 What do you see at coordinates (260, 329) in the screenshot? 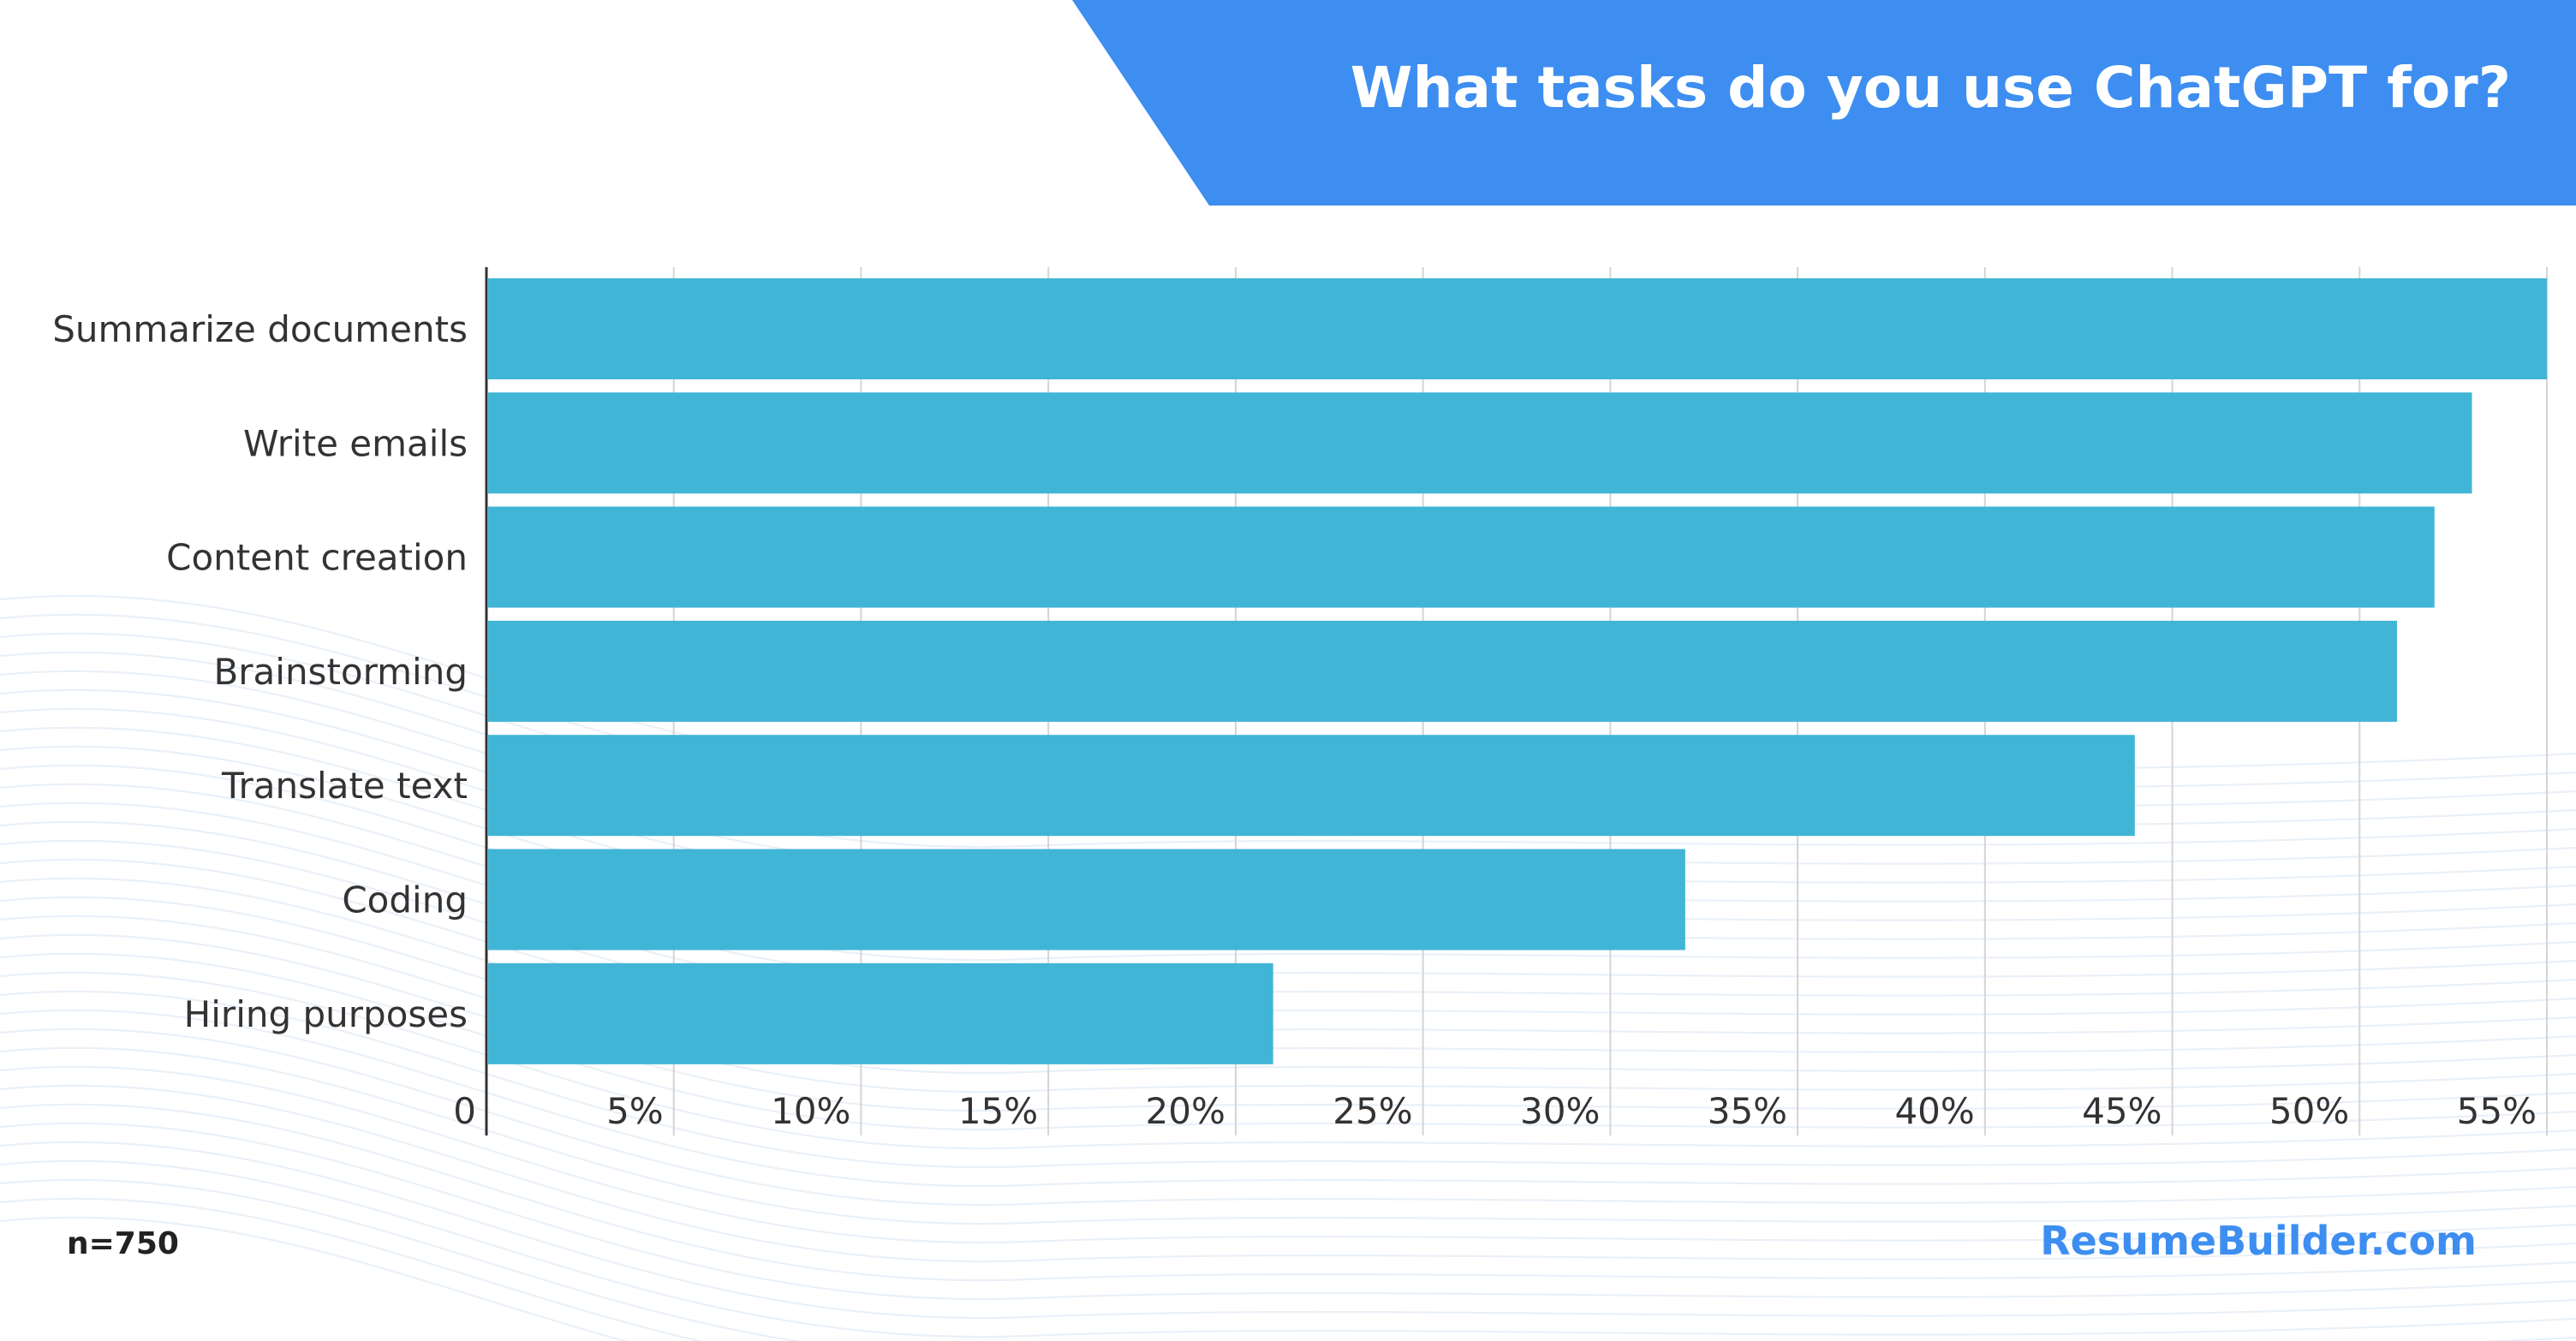
I see `category-label: Summarize documents` at bounding box center [260, 329].